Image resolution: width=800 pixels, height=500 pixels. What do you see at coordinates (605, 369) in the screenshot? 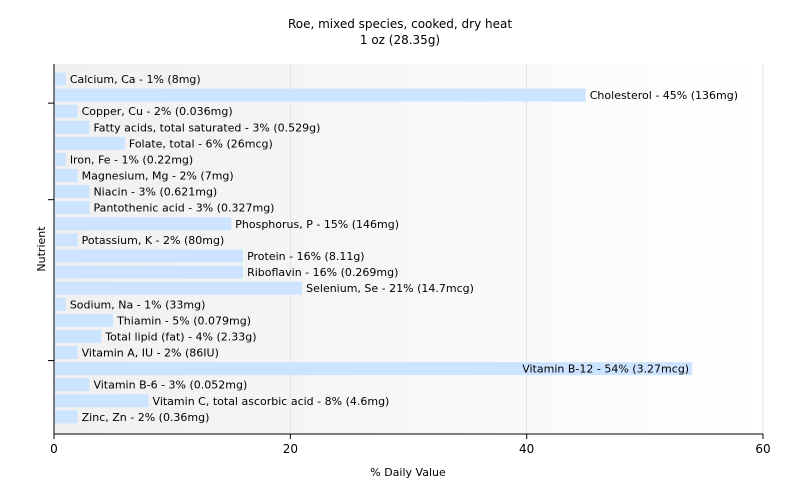
I see `bar-label: Vitamin B-12 - 54% (3.27mcg)` at bounding box center [605, 369].